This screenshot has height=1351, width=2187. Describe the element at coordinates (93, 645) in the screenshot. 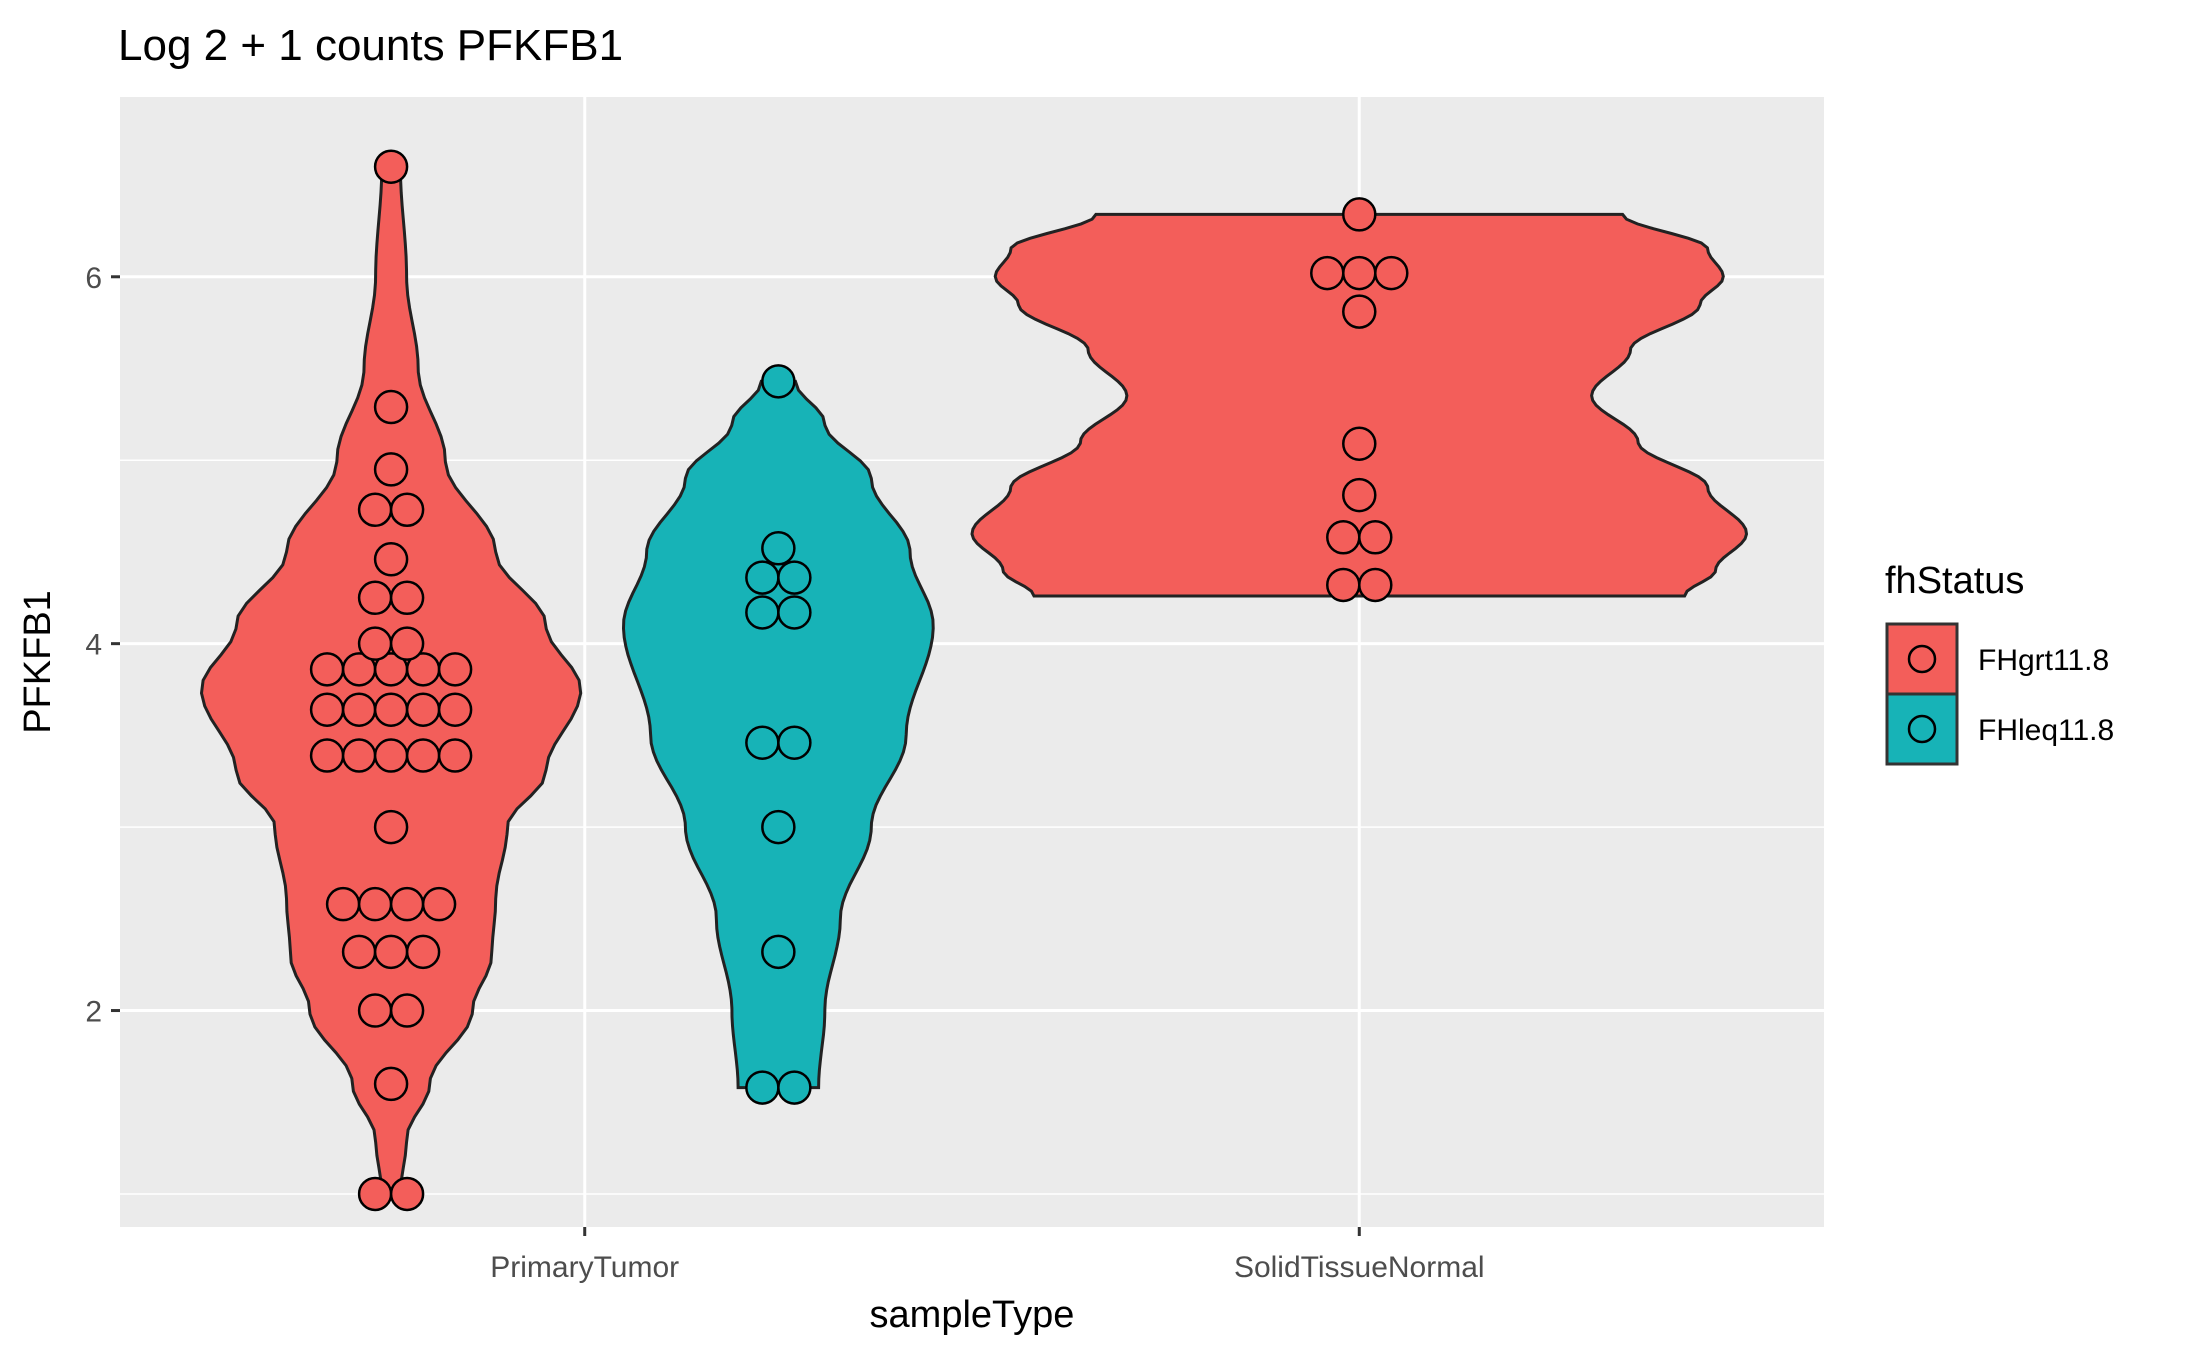

I see `y-tick-label: 4` at that location.